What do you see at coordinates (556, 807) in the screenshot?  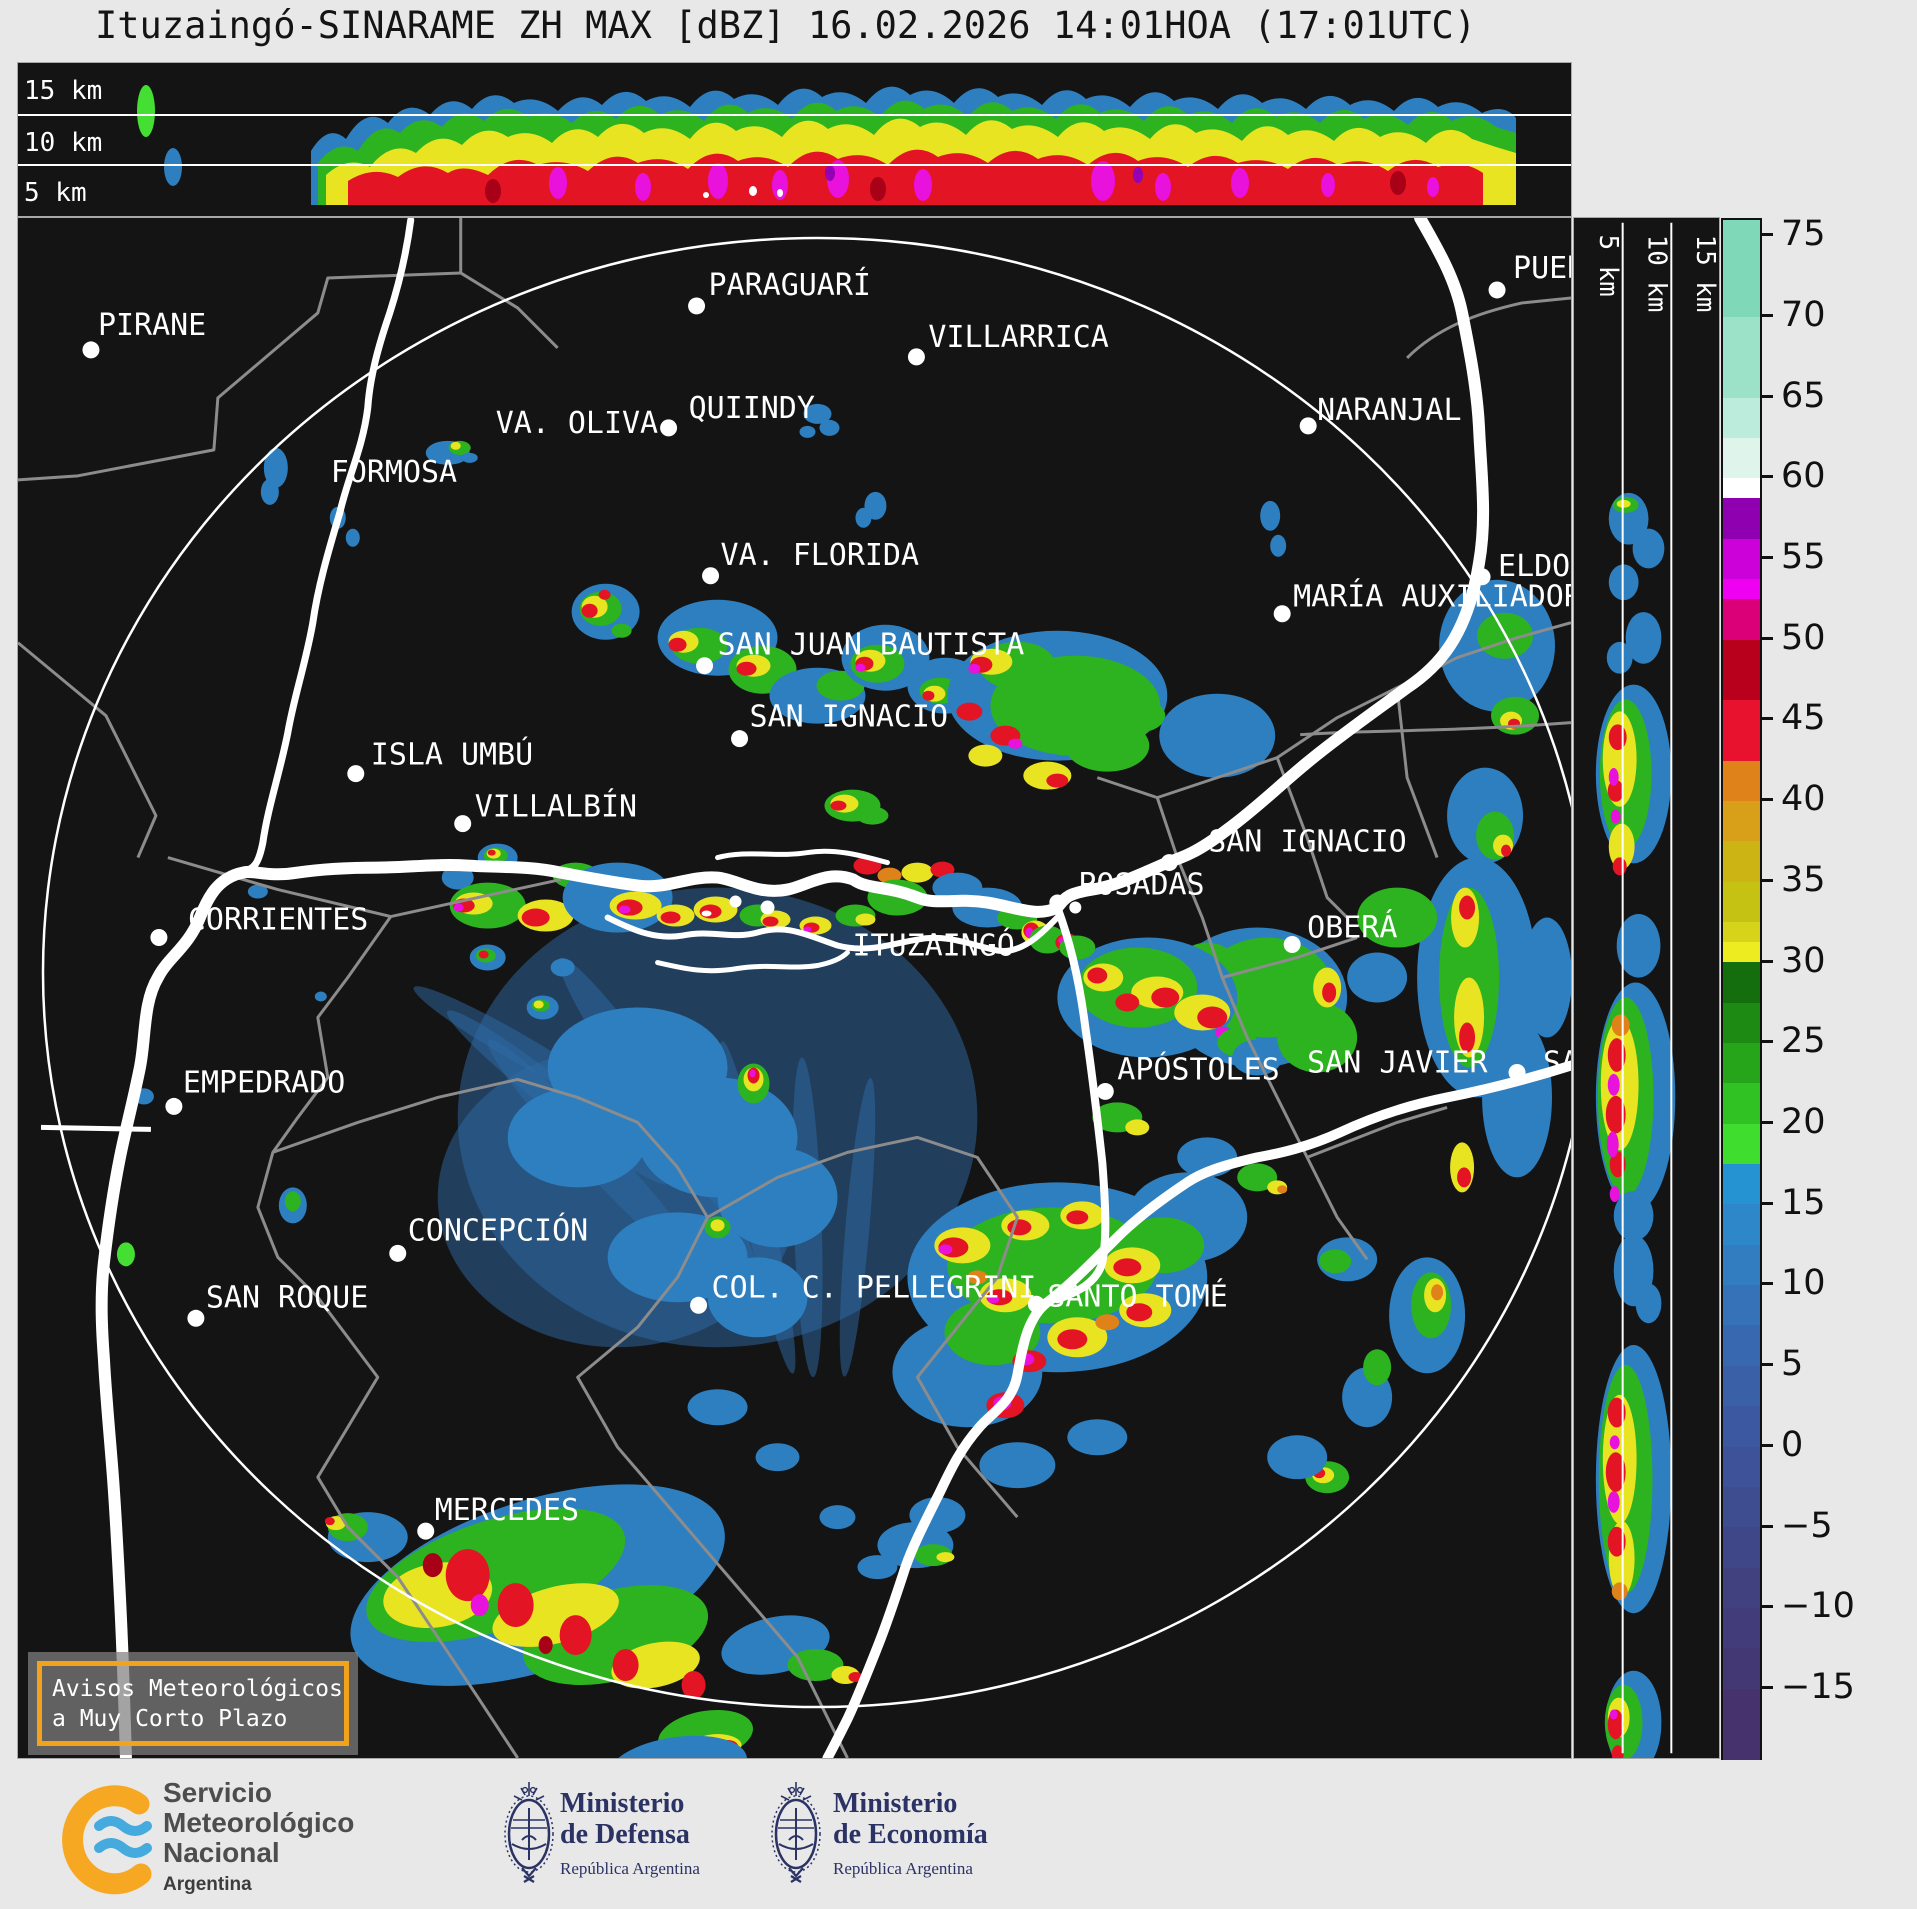 I see `city-label: VILLALBÍN` at bounding box center [556, 807].